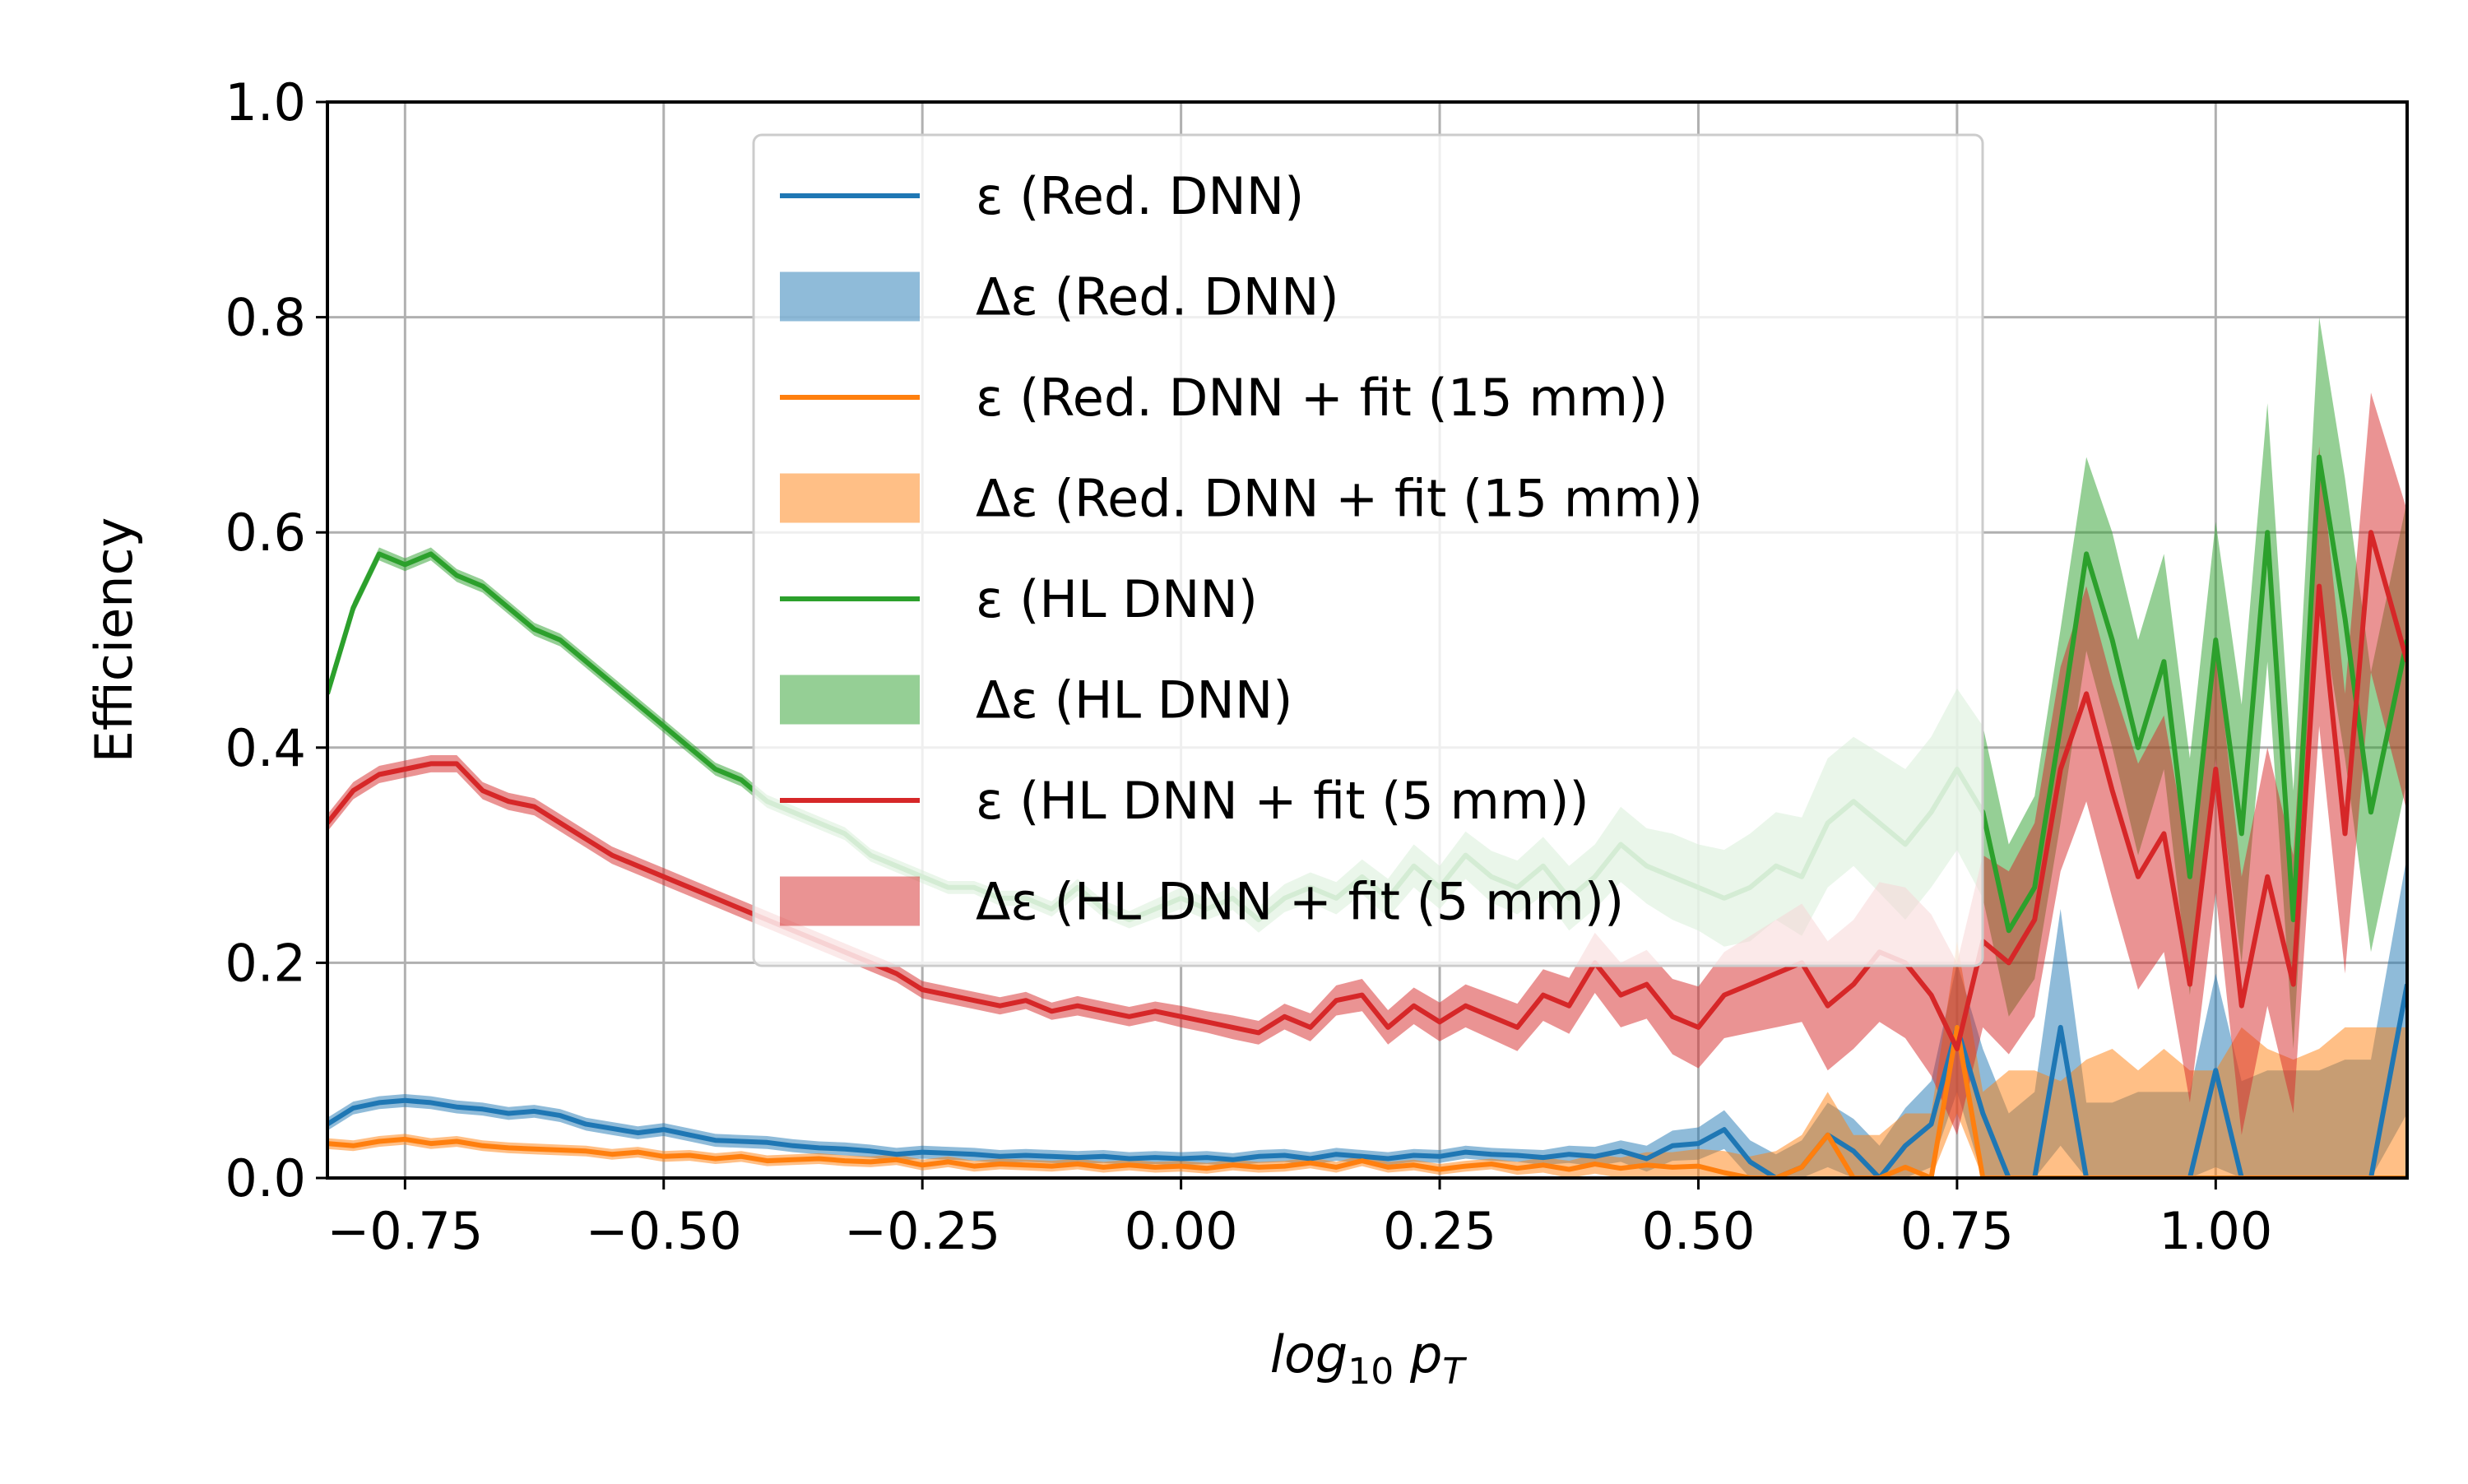 Image resolution: width=2468 pixels, height=1484 pixels. What do you see at coordinates (1698, 1231) in the screenshot?
I see `x-tick-label: 0.50` at bounding box center [1698, 1231].